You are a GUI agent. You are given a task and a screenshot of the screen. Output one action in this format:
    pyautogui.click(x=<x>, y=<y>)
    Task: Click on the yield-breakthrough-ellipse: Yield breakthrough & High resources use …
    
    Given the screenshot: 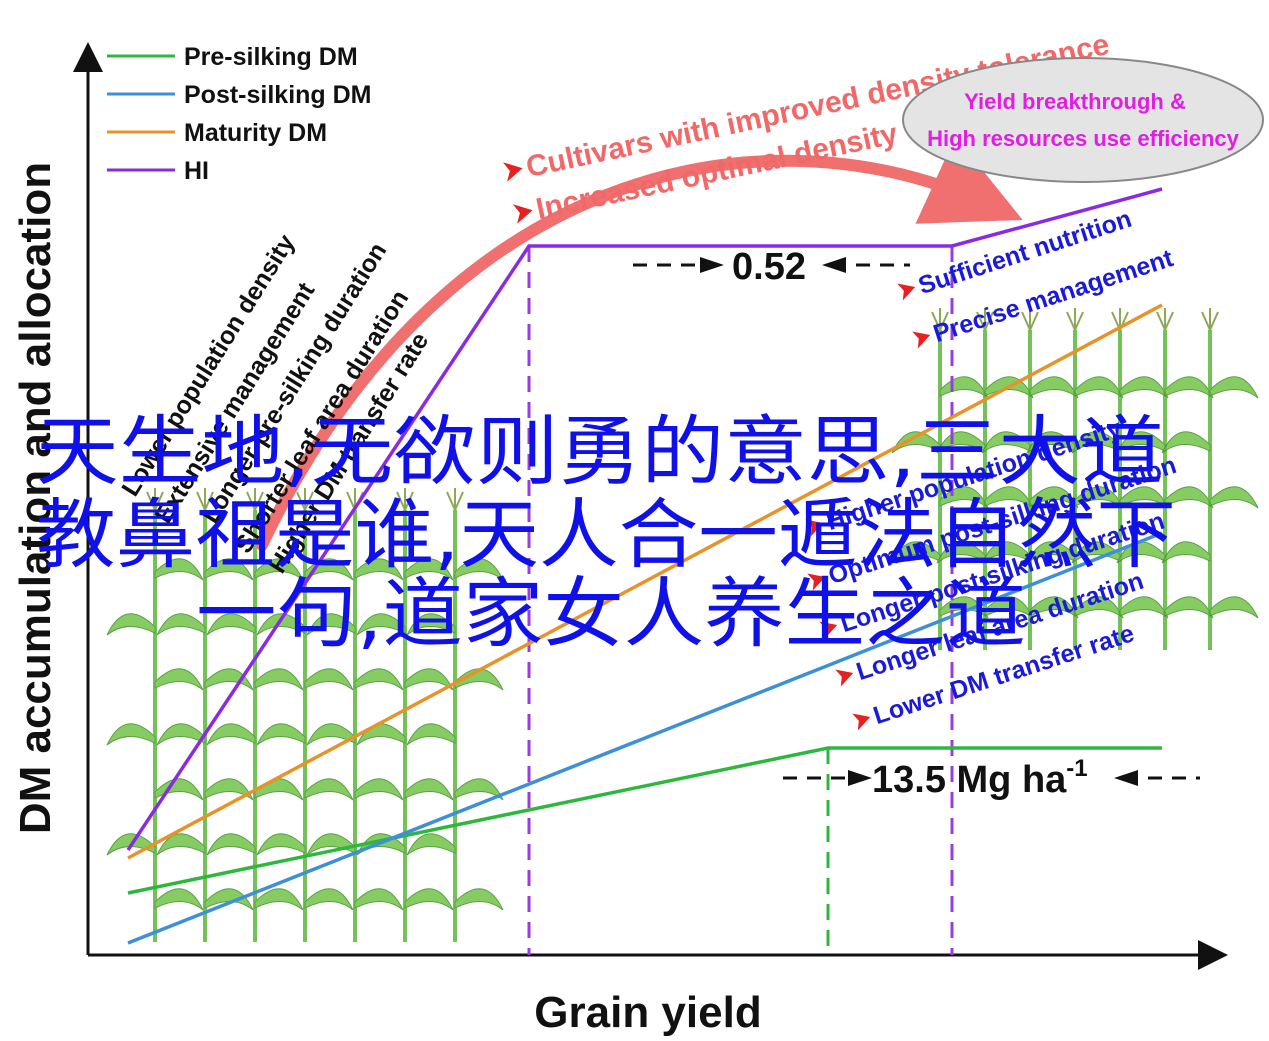 What is the action you would take?
    pyautogui.click(x=1083, y=120)
    